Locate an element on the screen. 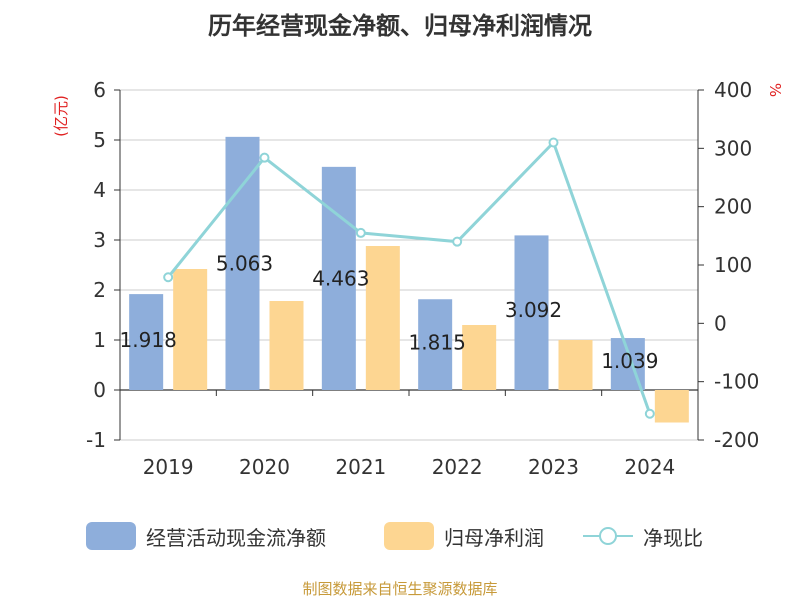 This screenshot has width=800, height=600. y-left-tick-label: 6 is located at coordinates (99, 90).